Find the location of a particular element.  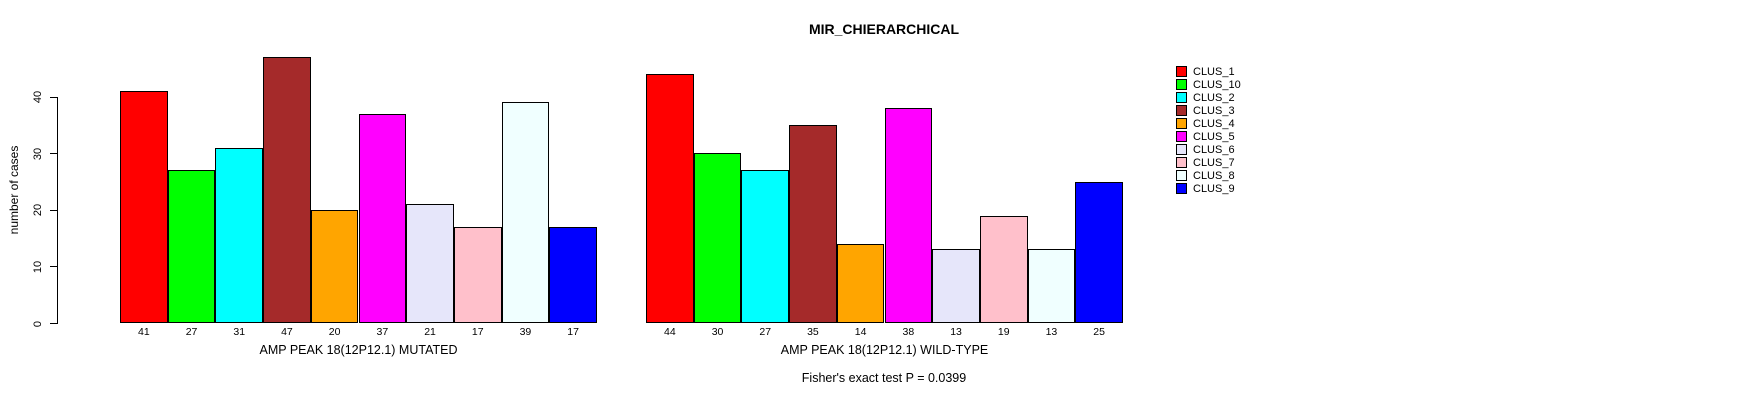

bar-CLUS_3-group1 is located at coordinates (813, 224).